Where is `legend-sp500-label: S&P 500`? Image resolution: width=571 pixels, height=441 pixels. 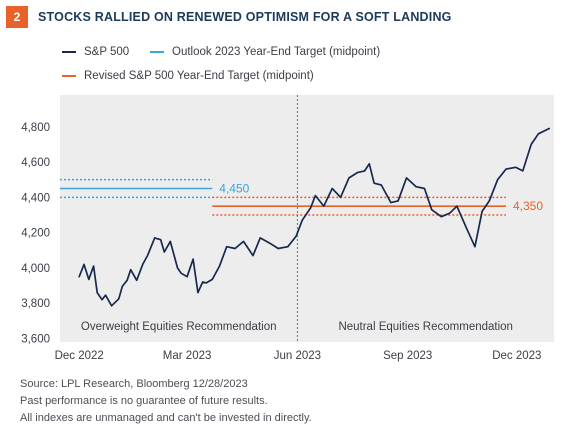
legend-sp500-label: S&P 500 is located at coordinates (107, 52).